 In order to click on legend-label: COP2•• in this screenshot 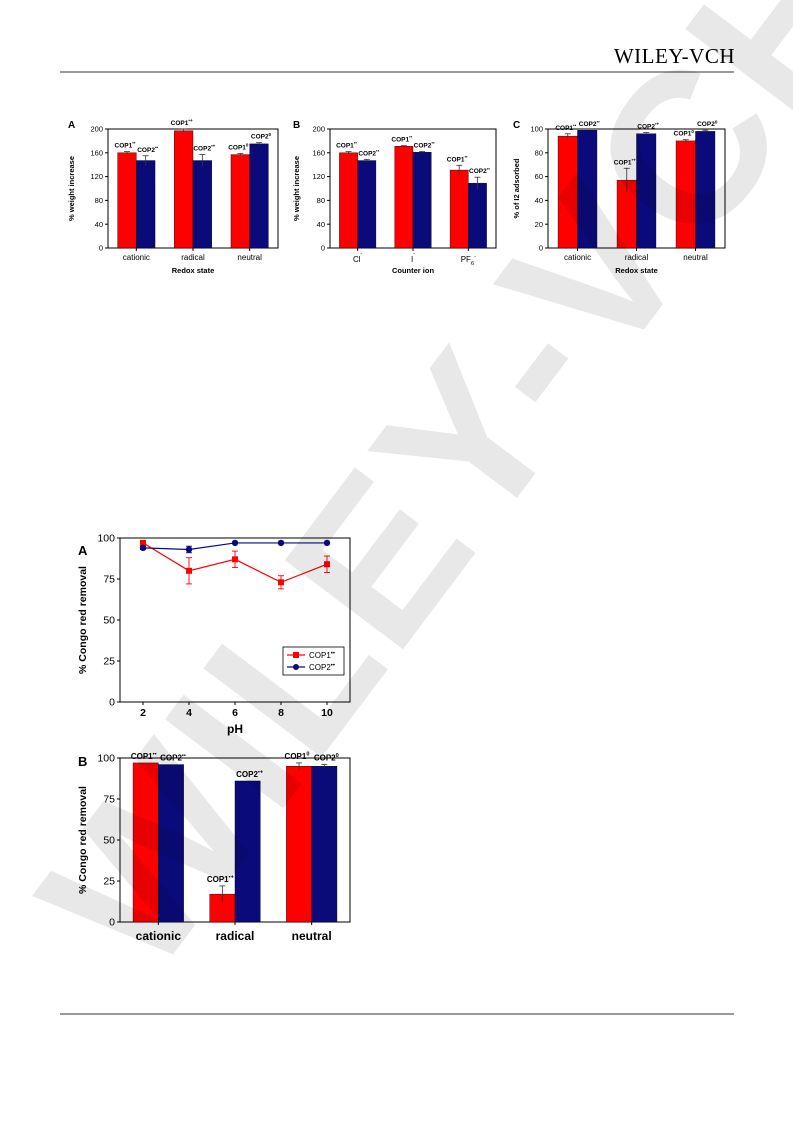, I will do `click(322, 667)`.